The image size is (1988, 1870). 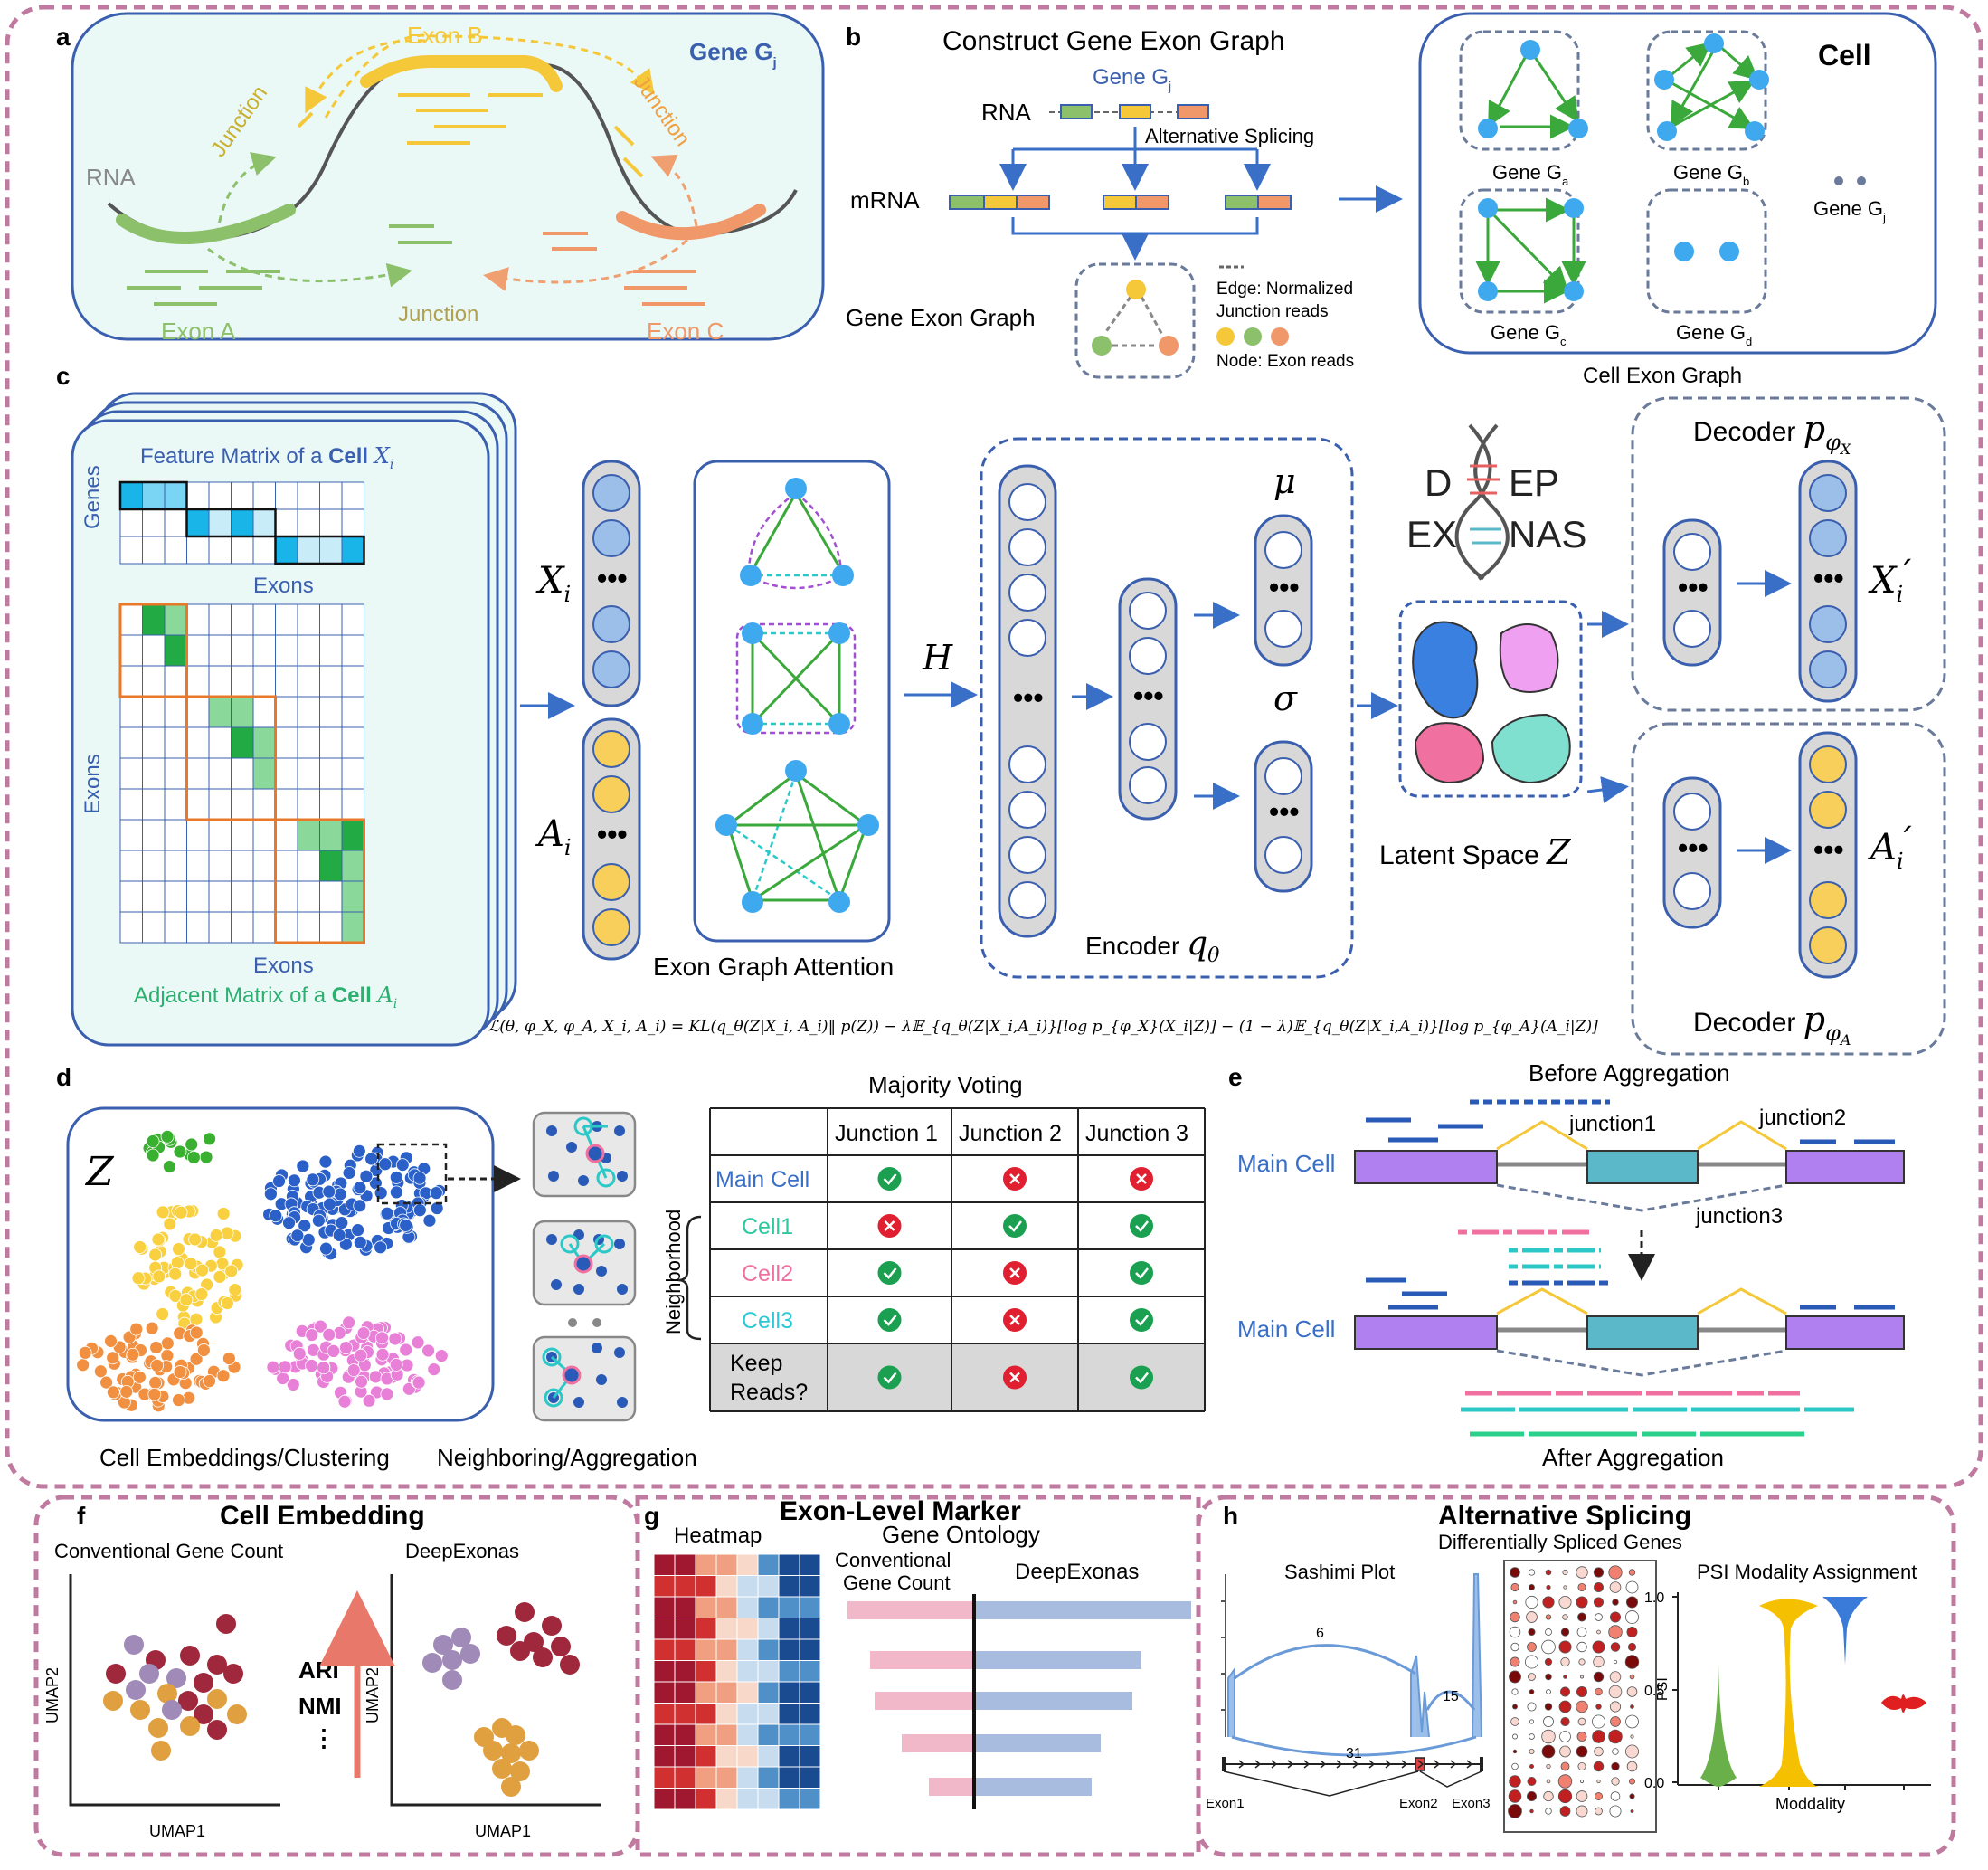 What do you see at coordinates (1226, 1804) in the screenshot?
I see `exon1-label: Exon1` at bounding box center [1226, 1804].